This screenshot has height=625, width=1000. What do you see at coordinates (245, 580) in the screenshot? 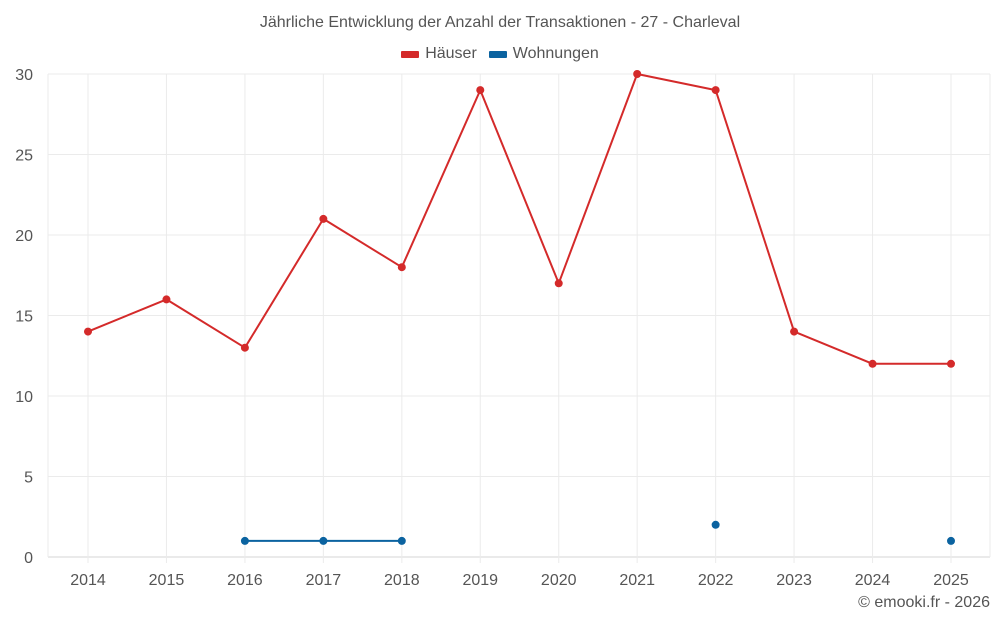
I see `x-tick-label: 2016` at bounding box center [245, 580].